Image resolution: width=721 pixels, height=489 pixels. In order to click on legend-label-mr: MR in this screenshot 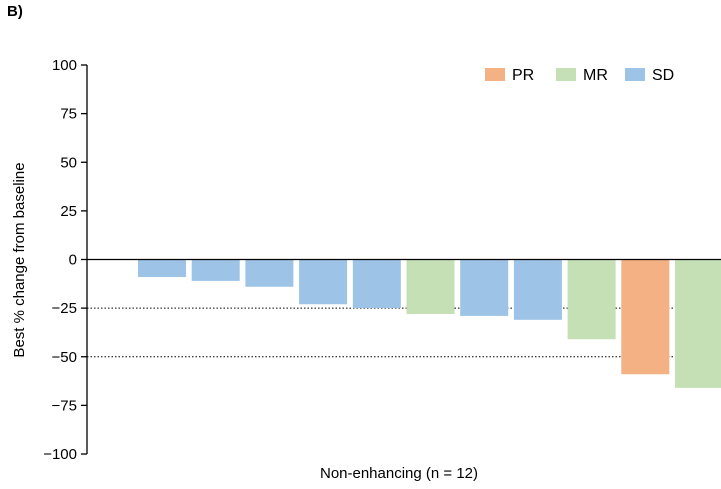, I will do `click(595, 75)`.